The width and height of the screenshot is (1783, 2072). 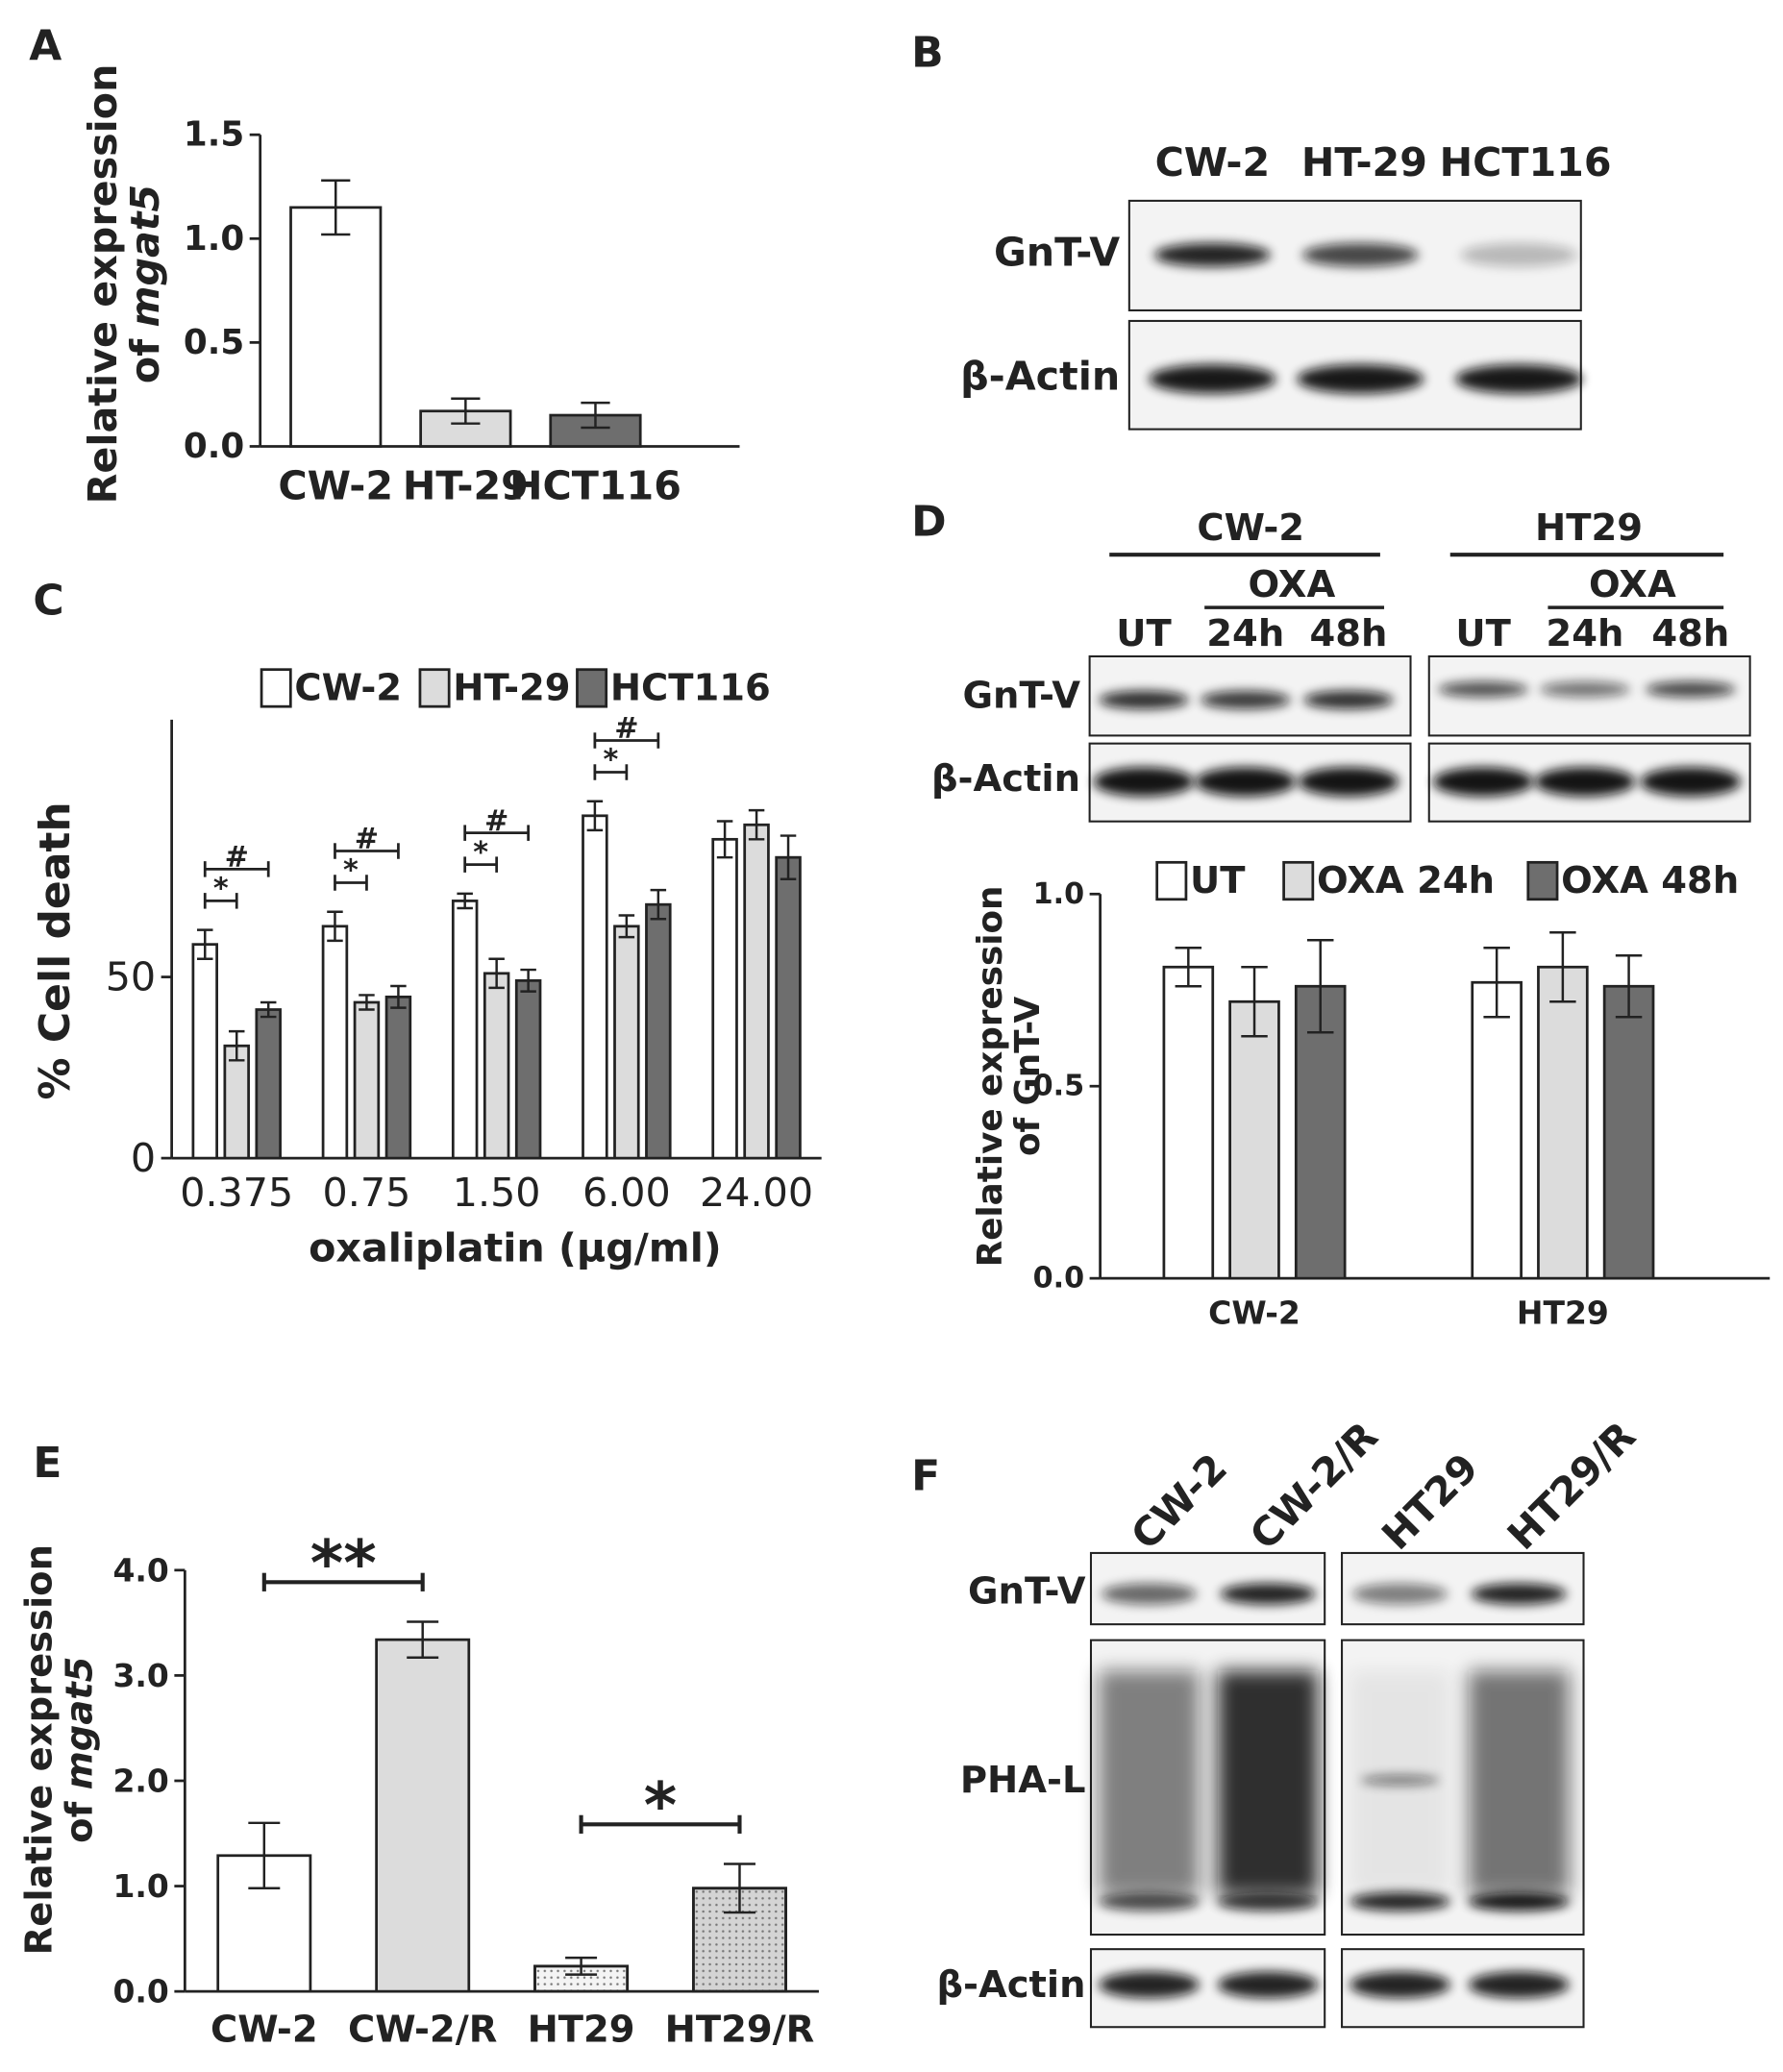 I want to click on x-tick-label: CW-2, so click(x=335, y=486).